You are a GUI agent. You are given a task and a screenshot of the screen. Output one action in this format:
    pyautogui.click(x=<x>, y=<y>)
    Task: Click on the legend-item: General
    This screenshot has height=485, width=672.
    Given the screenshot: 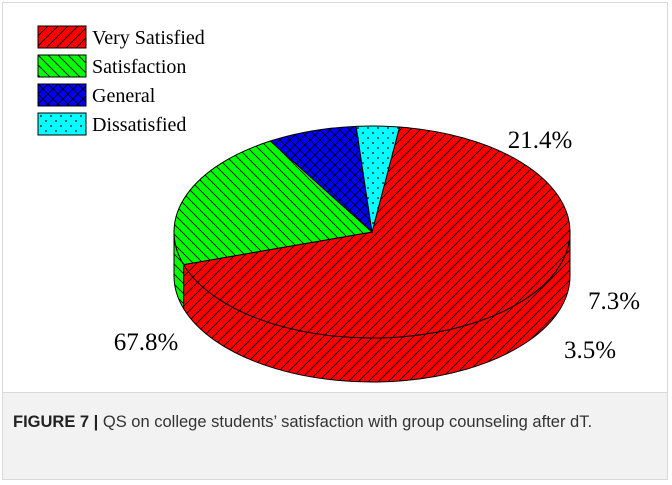 What is the action you would take?
    pyautogui.click(x=96, y=95)
    